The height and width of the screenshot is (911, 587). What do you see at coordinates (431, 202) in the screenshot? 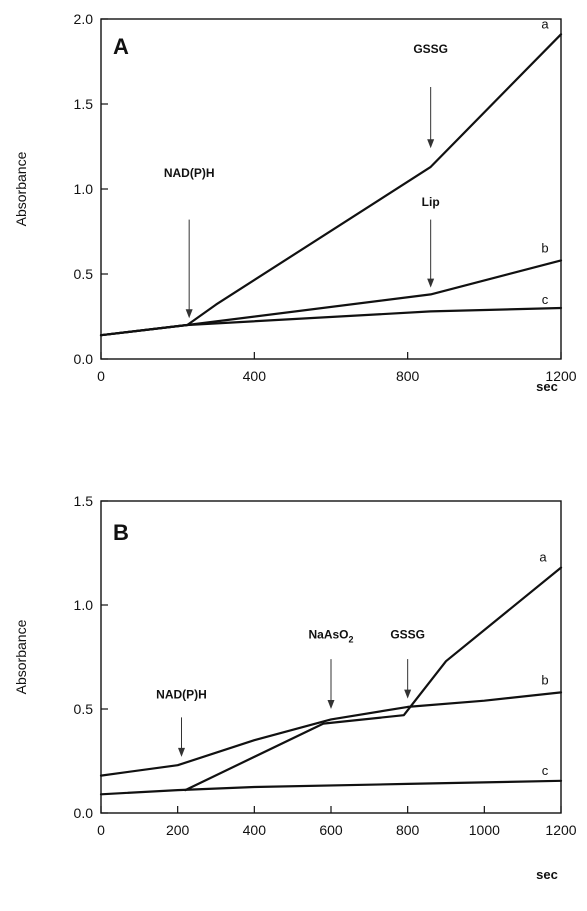
I see `annotation-label: Lip` at bounding box center [431, 202].